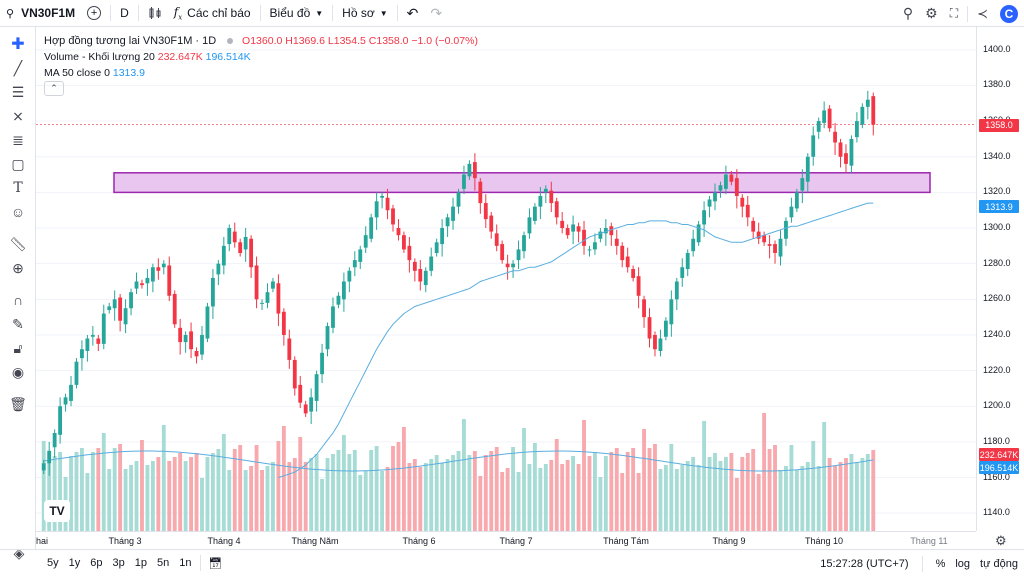  Describe the element at coordinates (230, 41) in the screenshot. I see `status-dot-icon` at that location.